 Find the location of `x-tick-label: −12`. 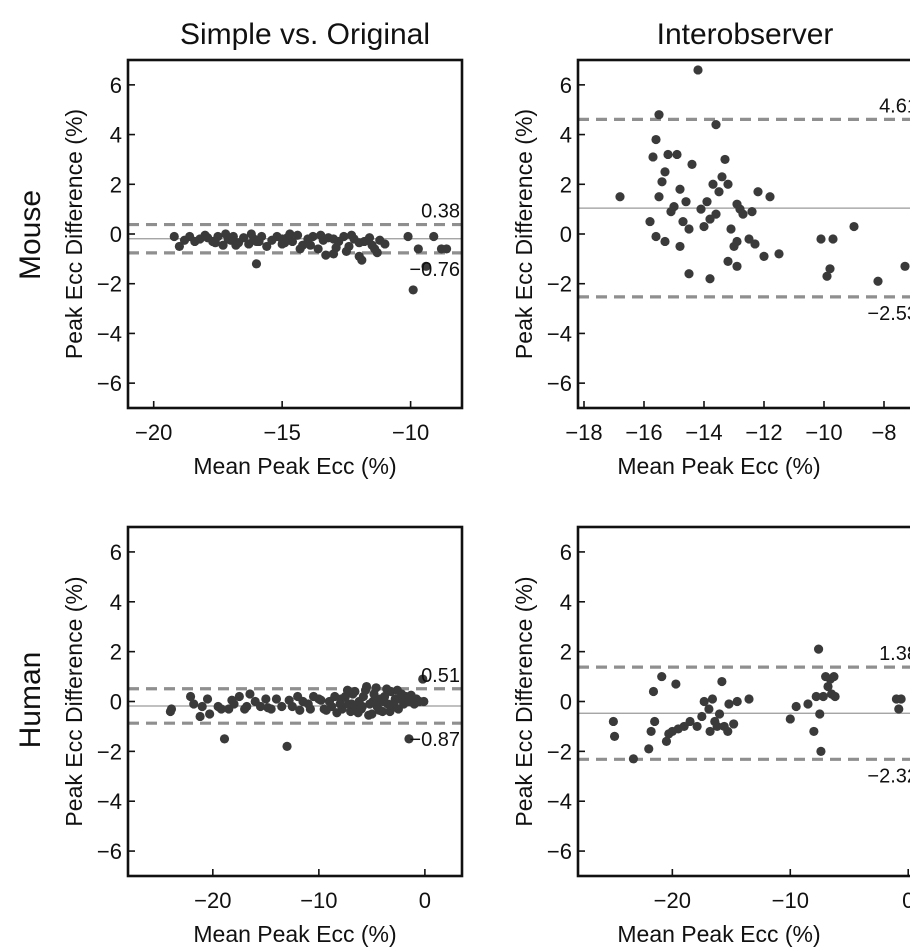

x-tick-label: −12 is located at coordinates (763, 432).